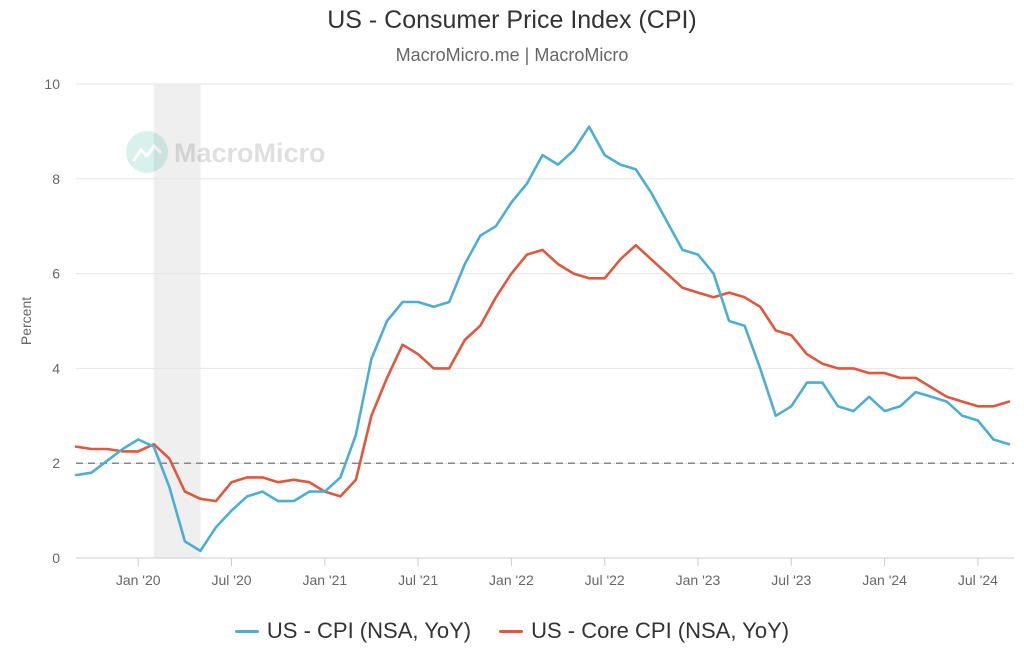  I want to click on x-tick-label: Jan '23, so click(698, 580).